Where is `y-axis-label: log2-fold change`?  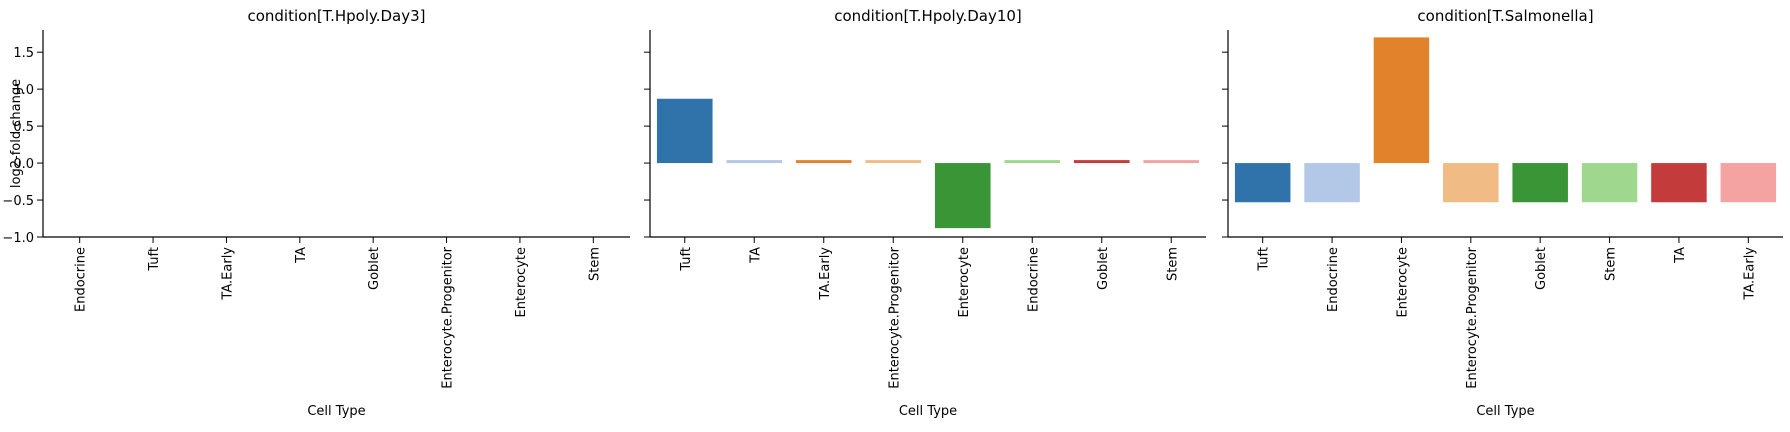
y-axis-label: log2-fold change is located at coordinates (16, 133).